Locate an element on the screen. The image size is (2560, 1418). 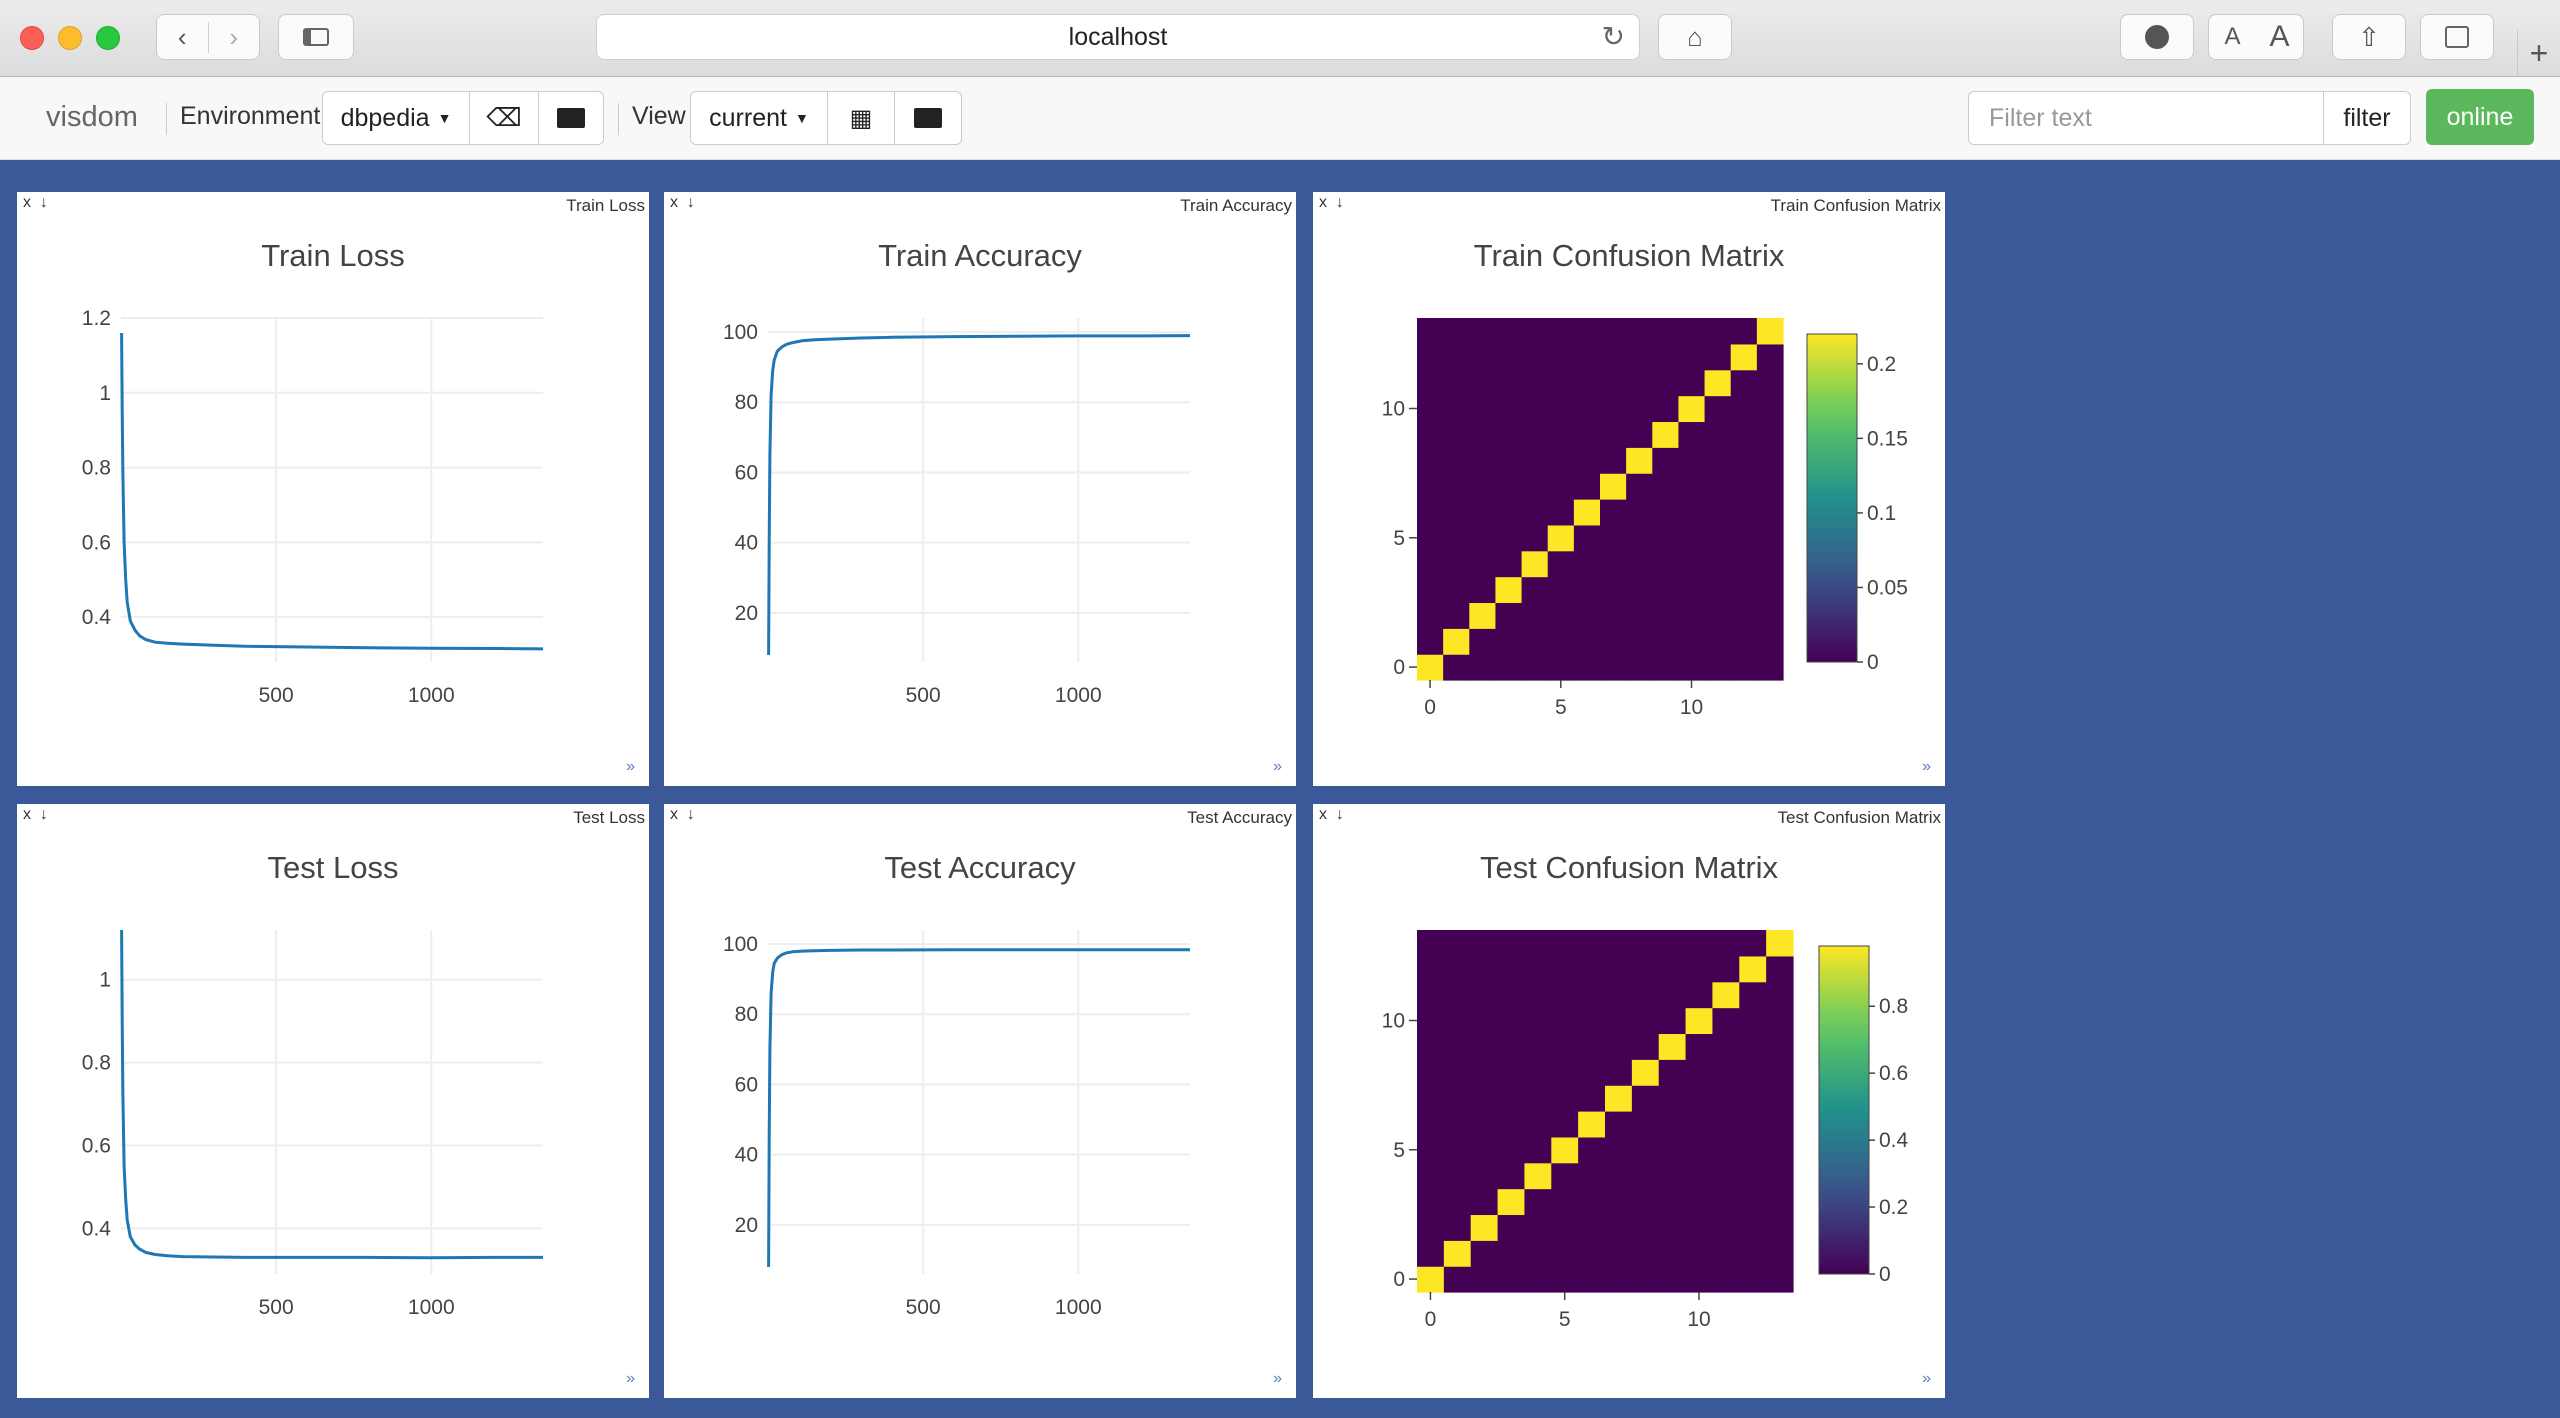
tabs-overview-button is located at coordinates (2457, 37).